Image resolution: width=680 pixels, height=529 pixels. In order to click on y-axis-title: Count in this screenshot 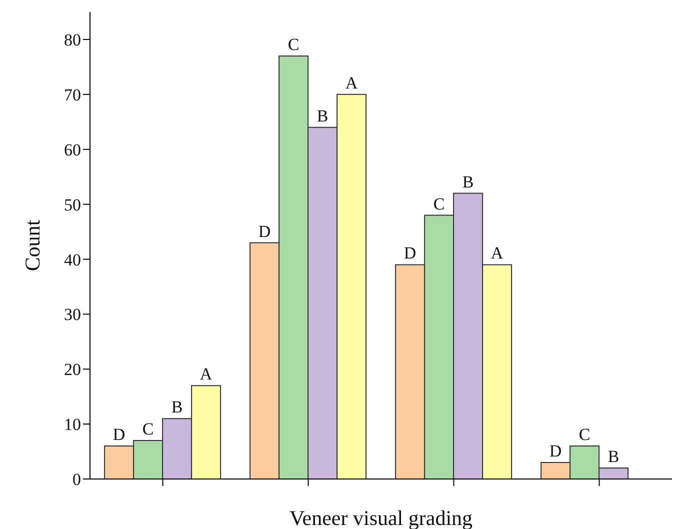, I will do `click(32, 246)`.